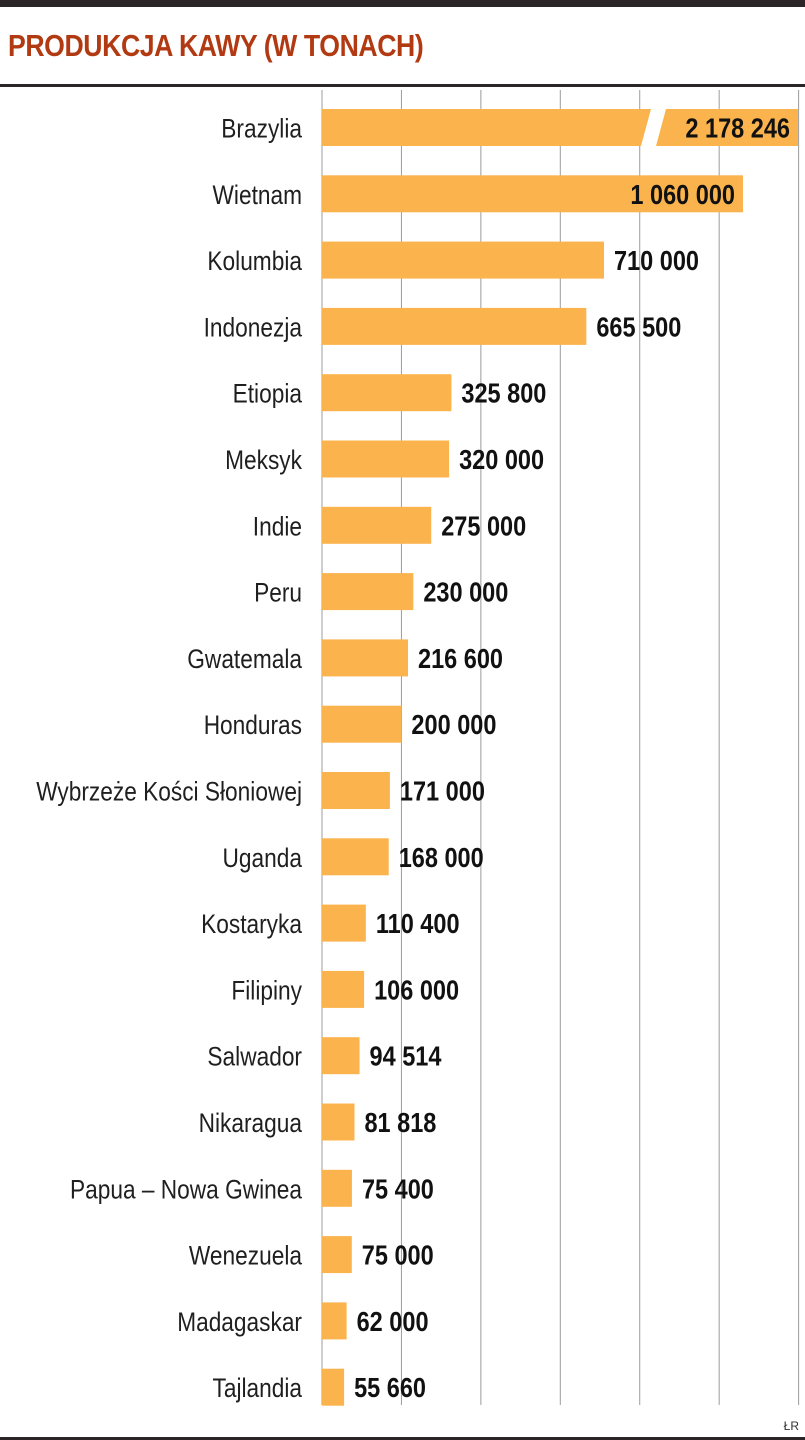  I want to click on value-label: 216 600, so click(460, 658).